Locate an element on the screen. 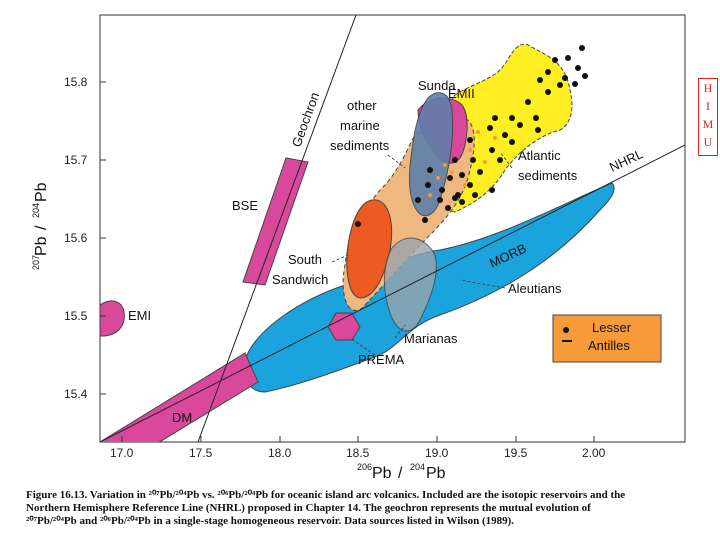 The height and width of the screenshot is (540, 720). lesser-antilles-points is located at coordinates (471, 136).